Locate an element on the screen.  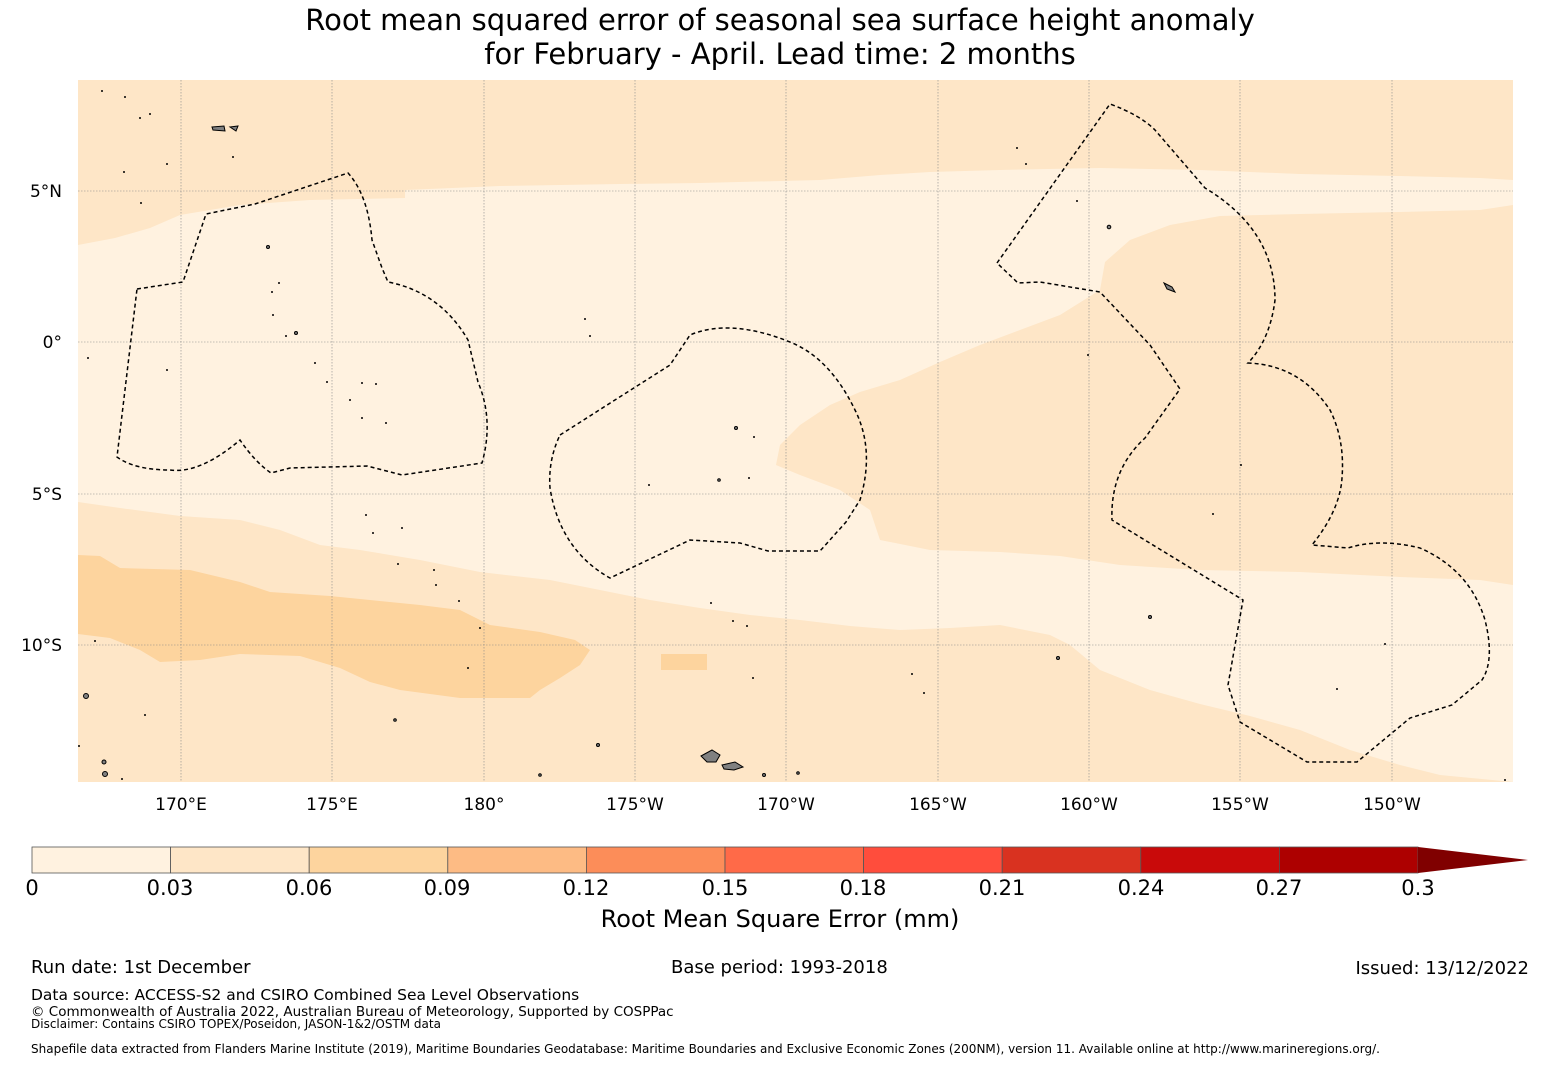
colorbar-tick: 0.24 is located at coordinates (1141, 888).